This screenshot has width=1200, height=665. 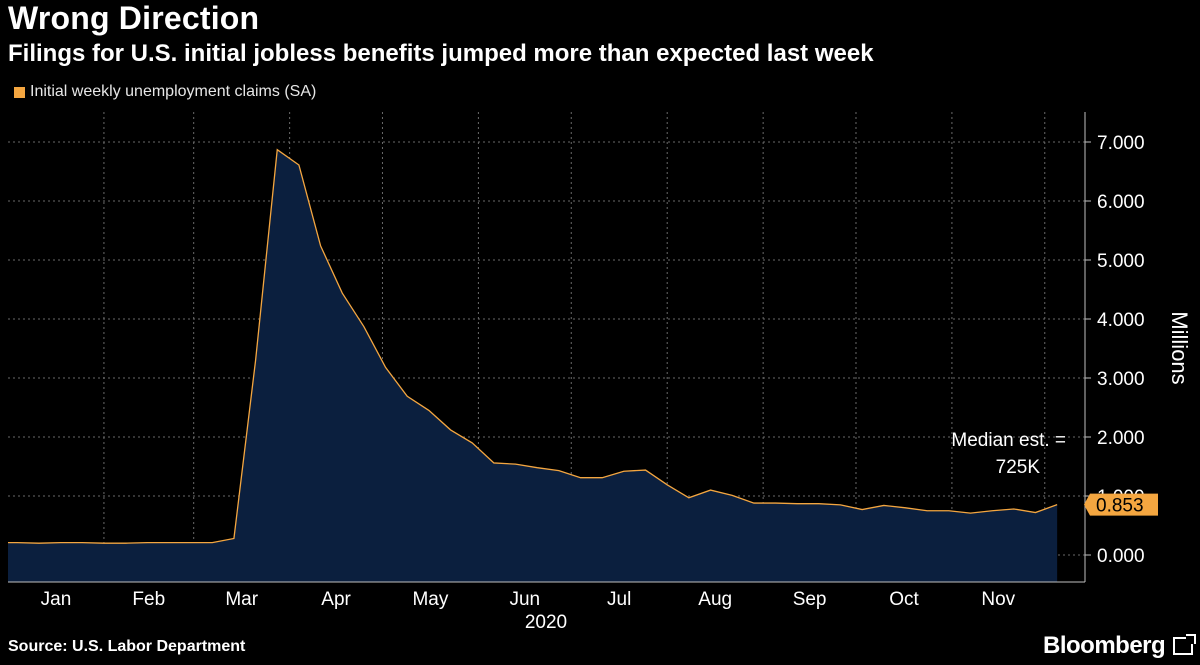 I want to click on x-tick-label: Jun, so click(x=524, y=599).